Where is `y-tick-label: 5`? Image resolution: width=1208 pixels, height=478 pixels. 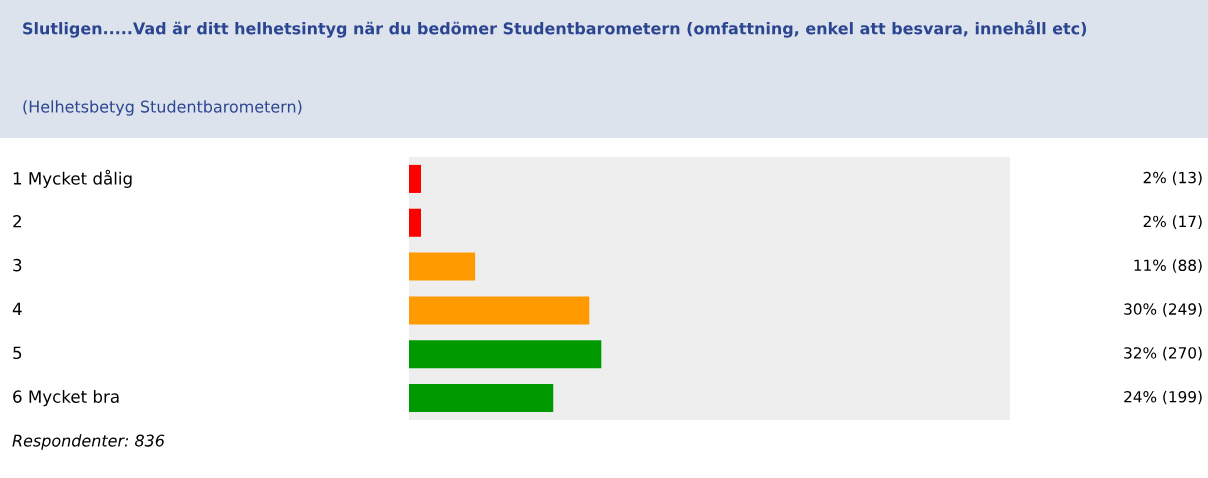 y-tick-label: 5 is located at coordinates (17, 353).